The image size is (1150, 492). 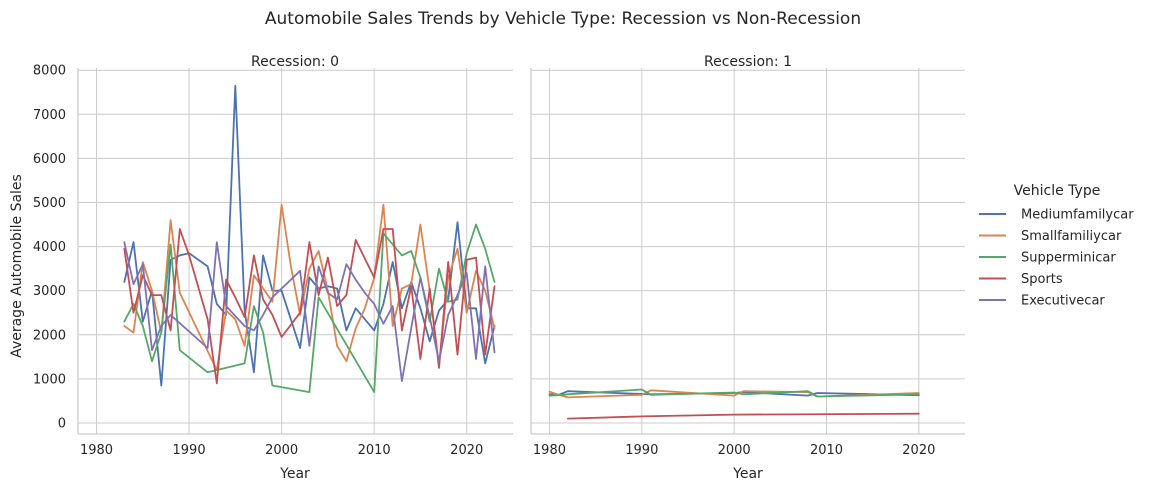 I want to click on x-tick-2000-left: 2000, so click(x=281, y=450).